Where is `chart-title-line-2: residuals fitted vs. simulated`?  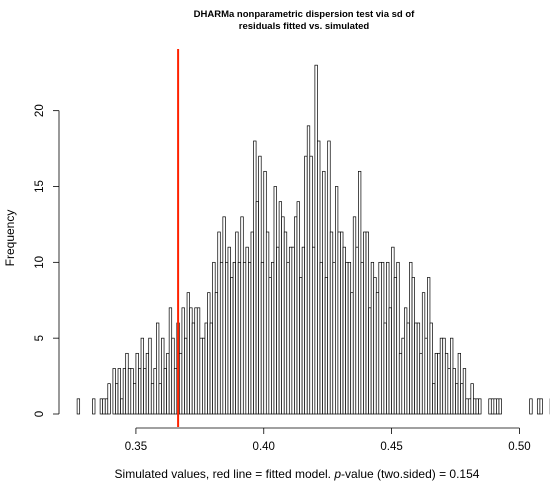
chart-title-line-2: residuals fitted vs. simulated is located at coordinates (304, 26).